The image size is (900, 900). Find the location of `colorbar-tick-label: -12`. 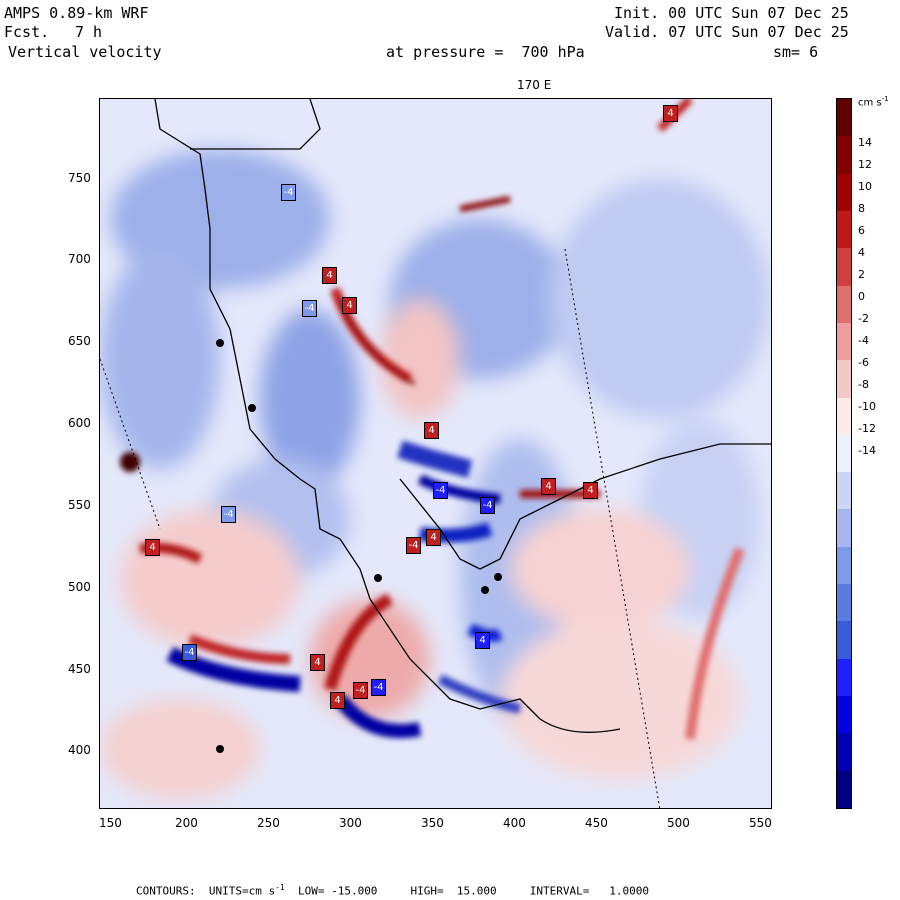

colorbar-tick-label: -12 is located at coordinates (867, 428).